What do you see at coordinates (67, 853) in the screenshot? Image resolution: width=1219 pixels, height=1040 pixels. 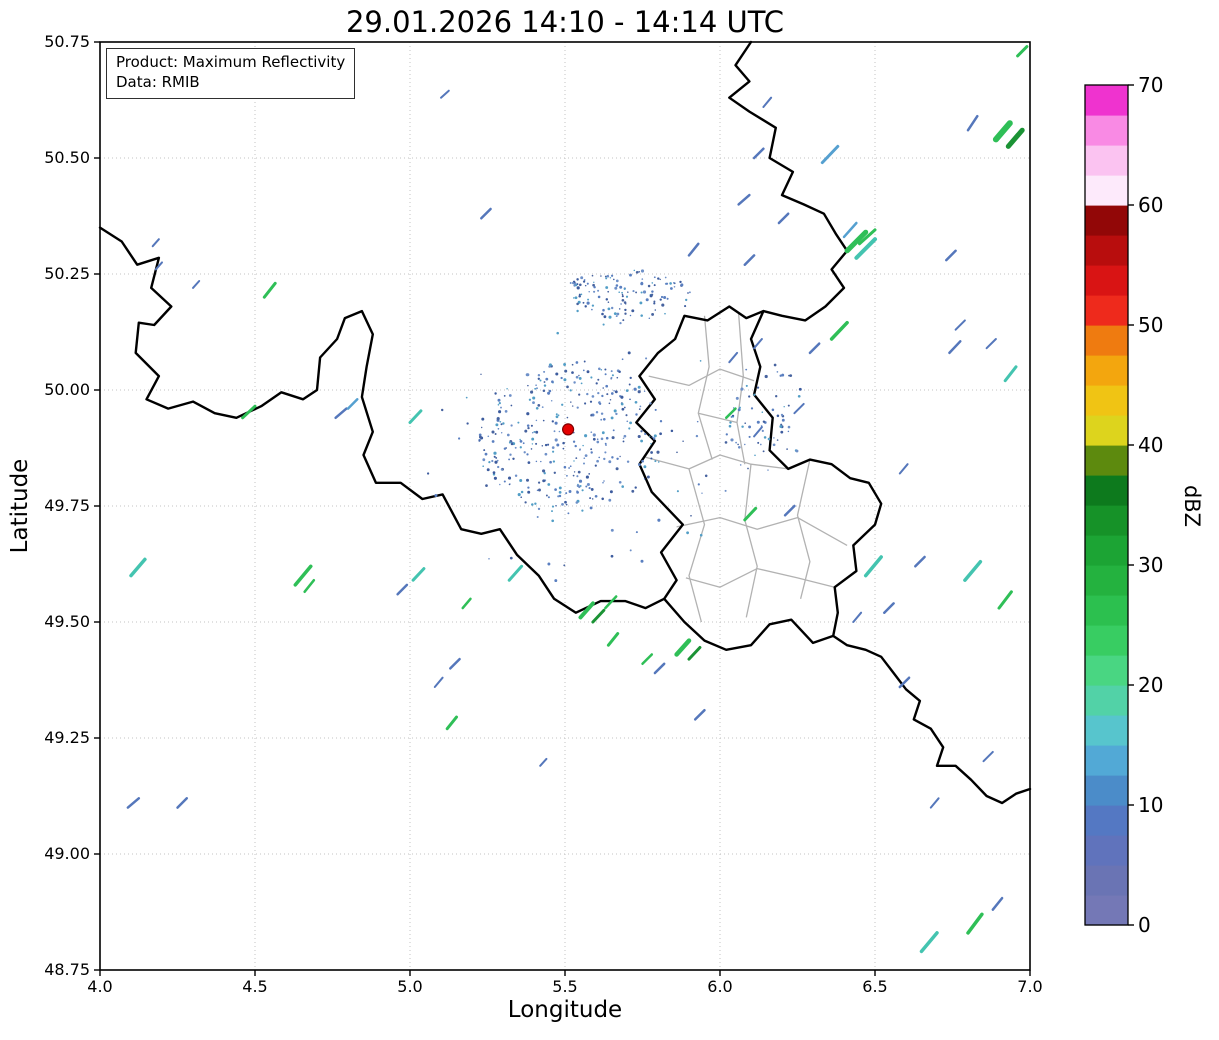 I see `y-tick-label: 49.00` at bounding box center [67, 853].